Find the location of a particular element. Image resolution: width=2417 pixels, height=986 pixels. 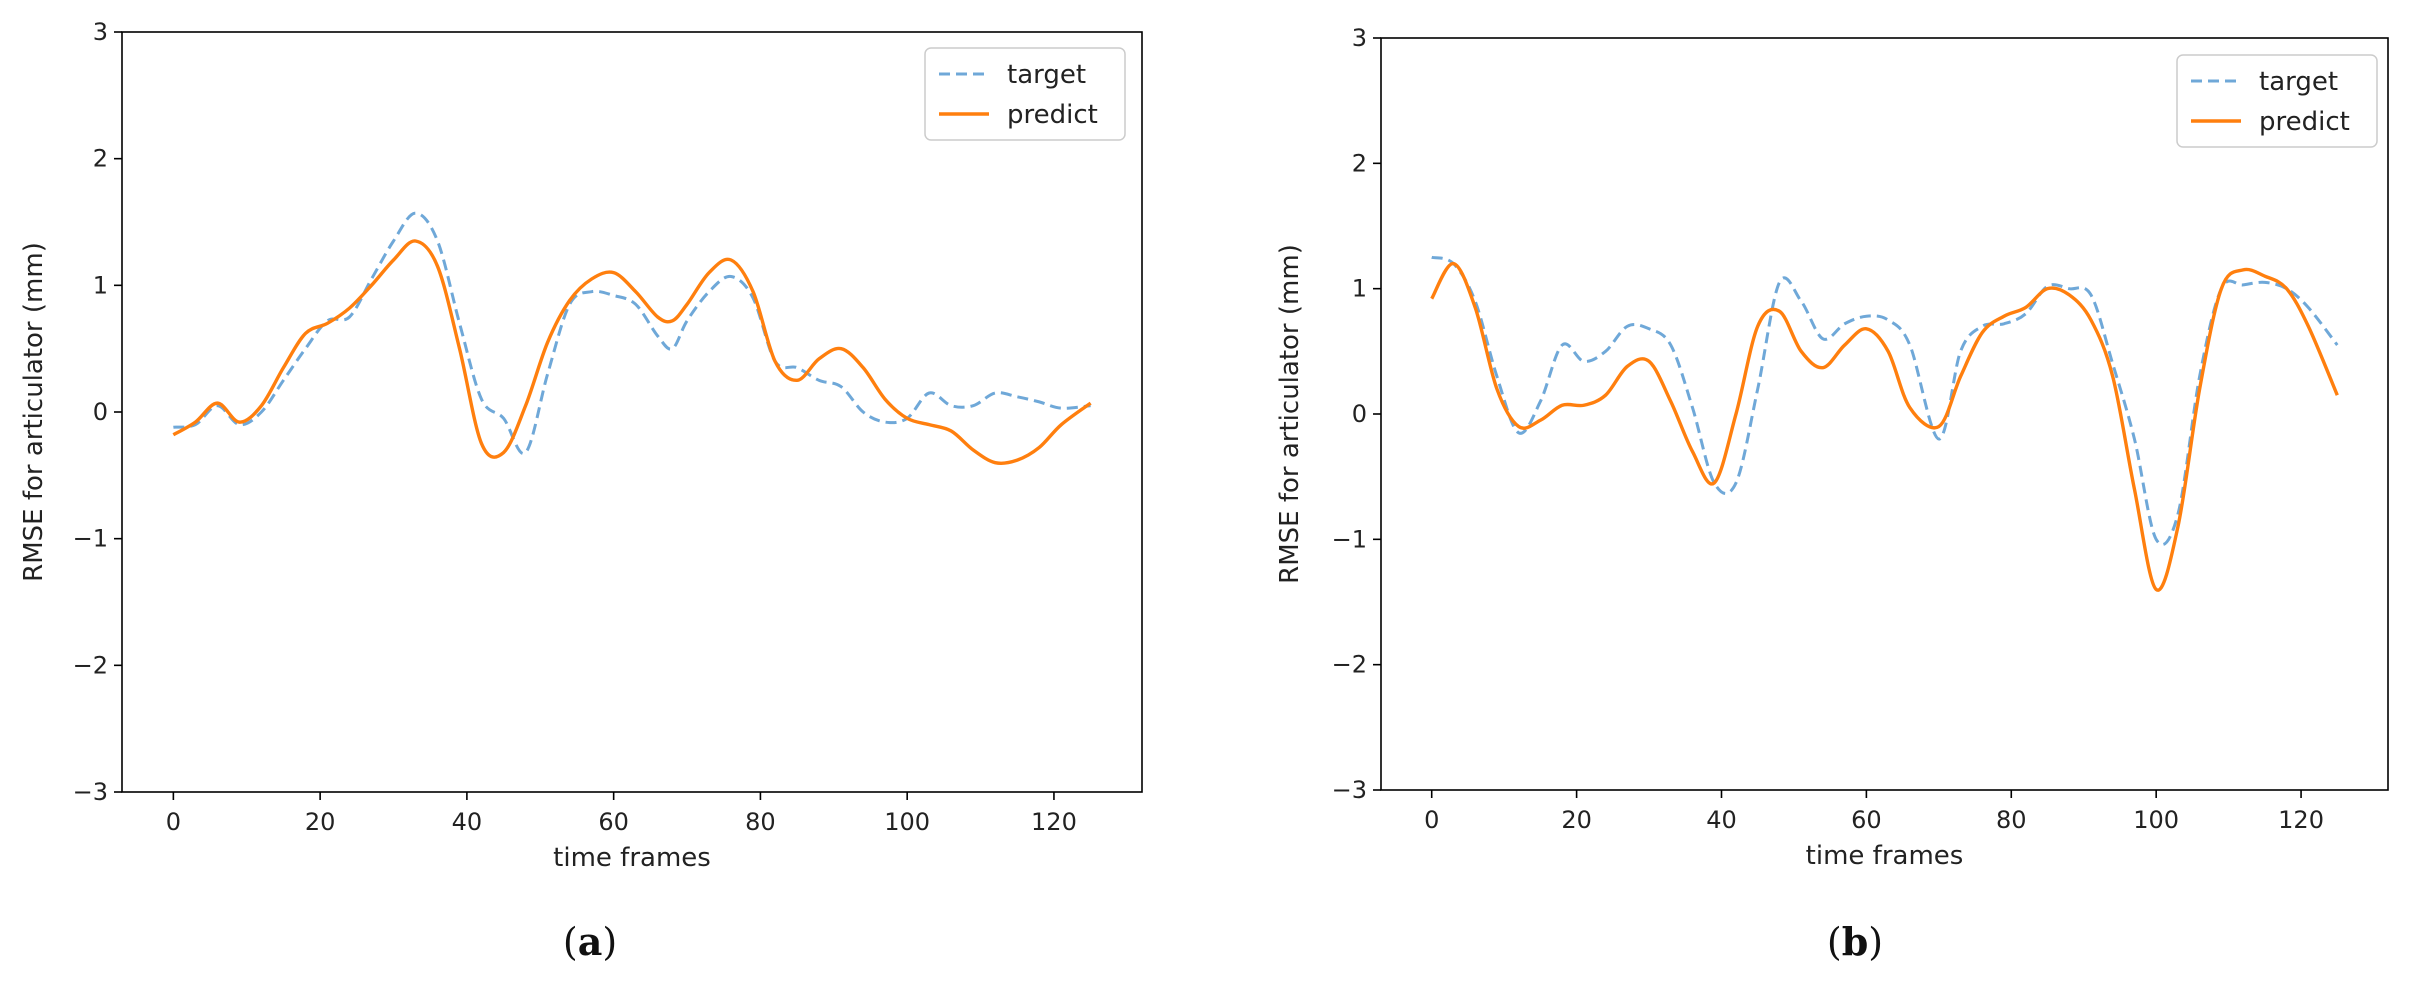

panel-caption: (b) is located at coordinates (1855, 941).